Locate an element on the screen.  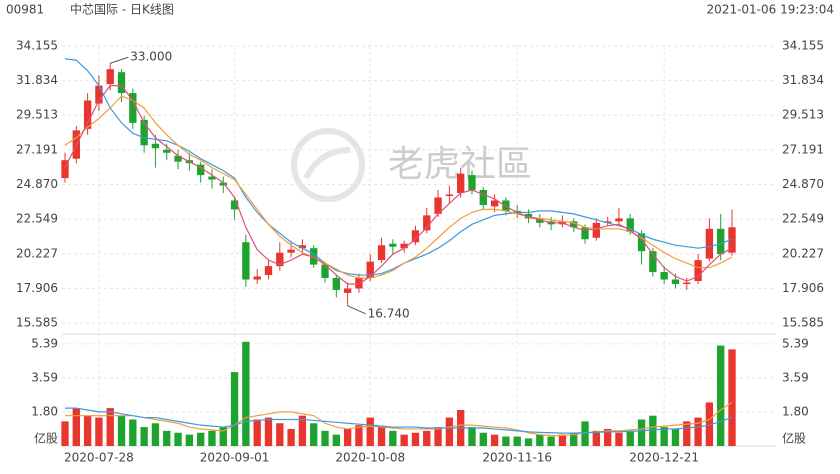
volume-tick-label-left: 3.59 is located at coordinates (44, 377).